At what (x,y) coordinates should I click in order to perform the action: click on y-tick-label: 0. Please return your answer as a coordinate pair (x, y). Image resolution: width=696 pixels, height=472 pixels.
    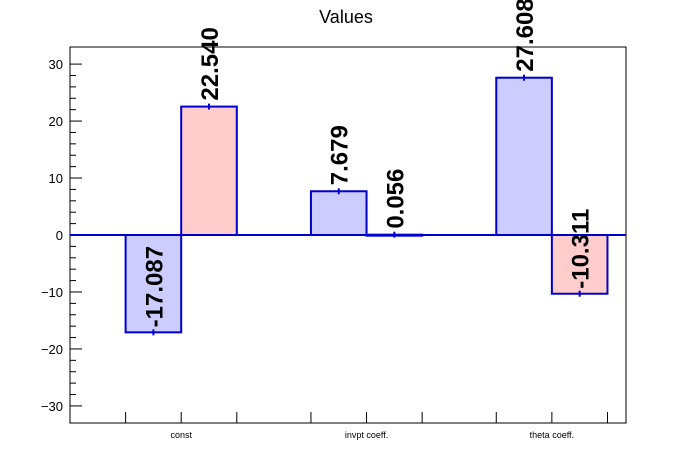
    Looking at the image, I should click on (59, 235).